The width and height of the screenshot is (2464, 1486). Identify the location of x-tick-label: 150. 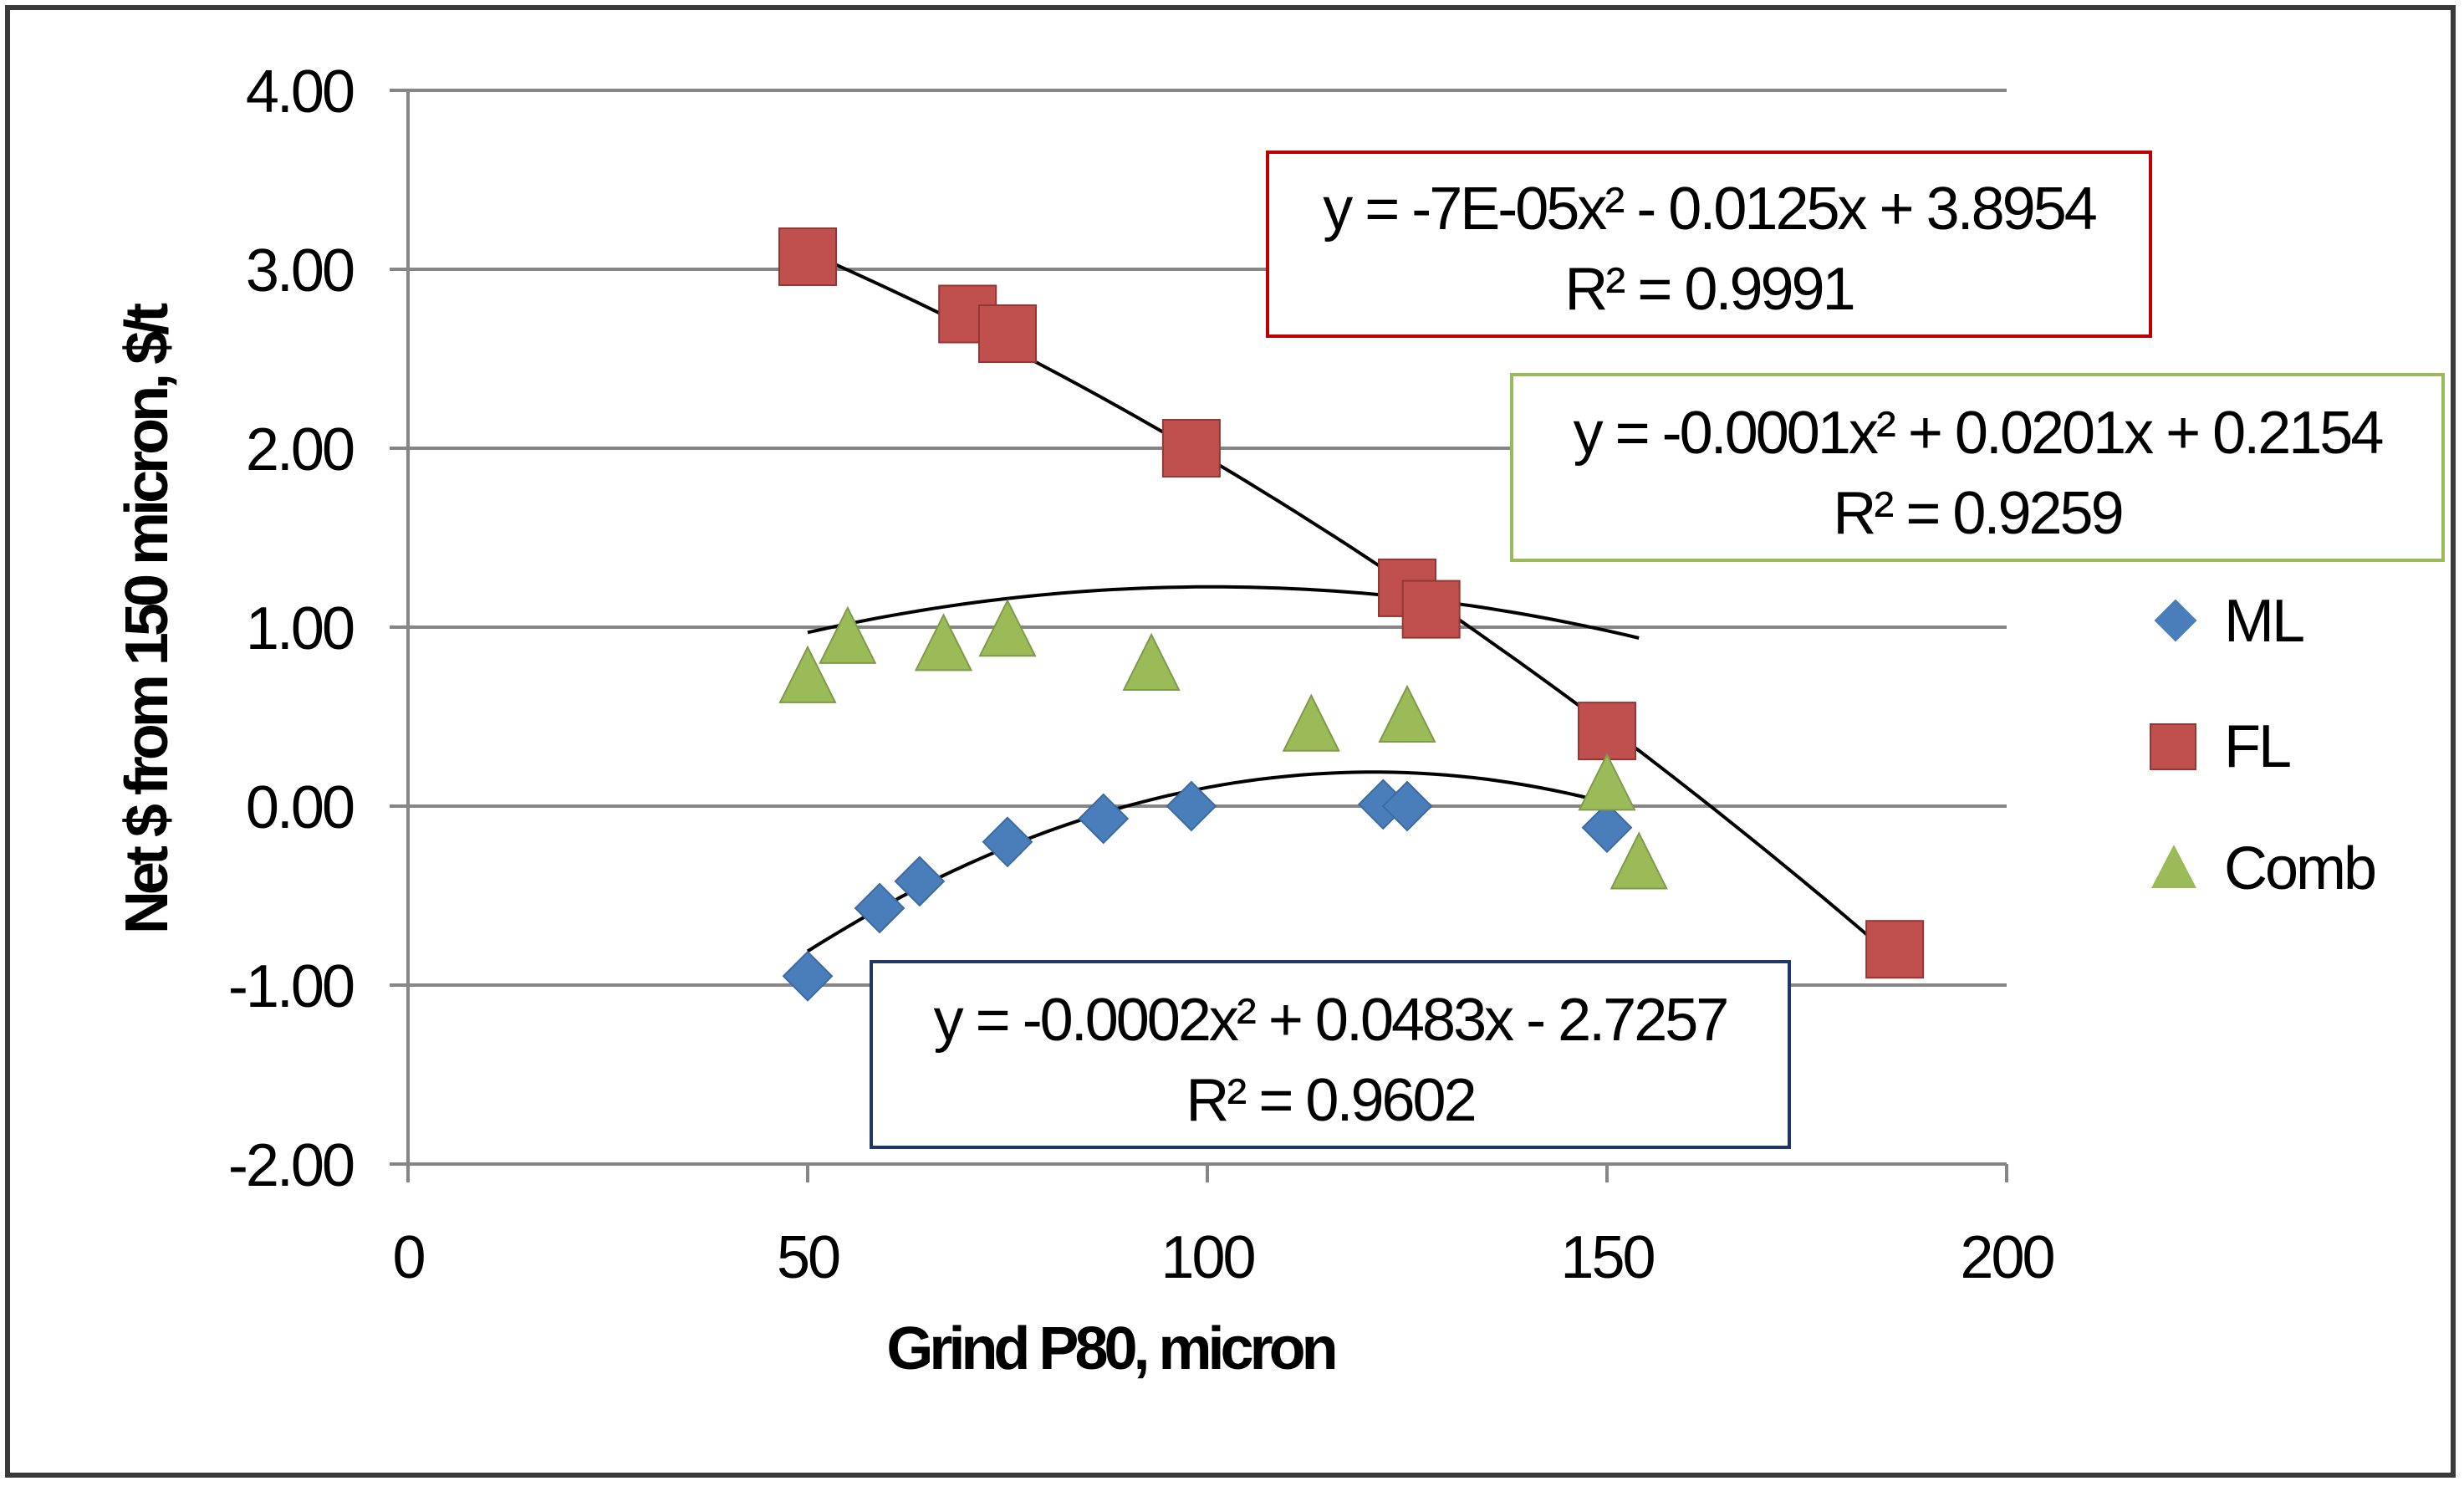
(1607, 1257).